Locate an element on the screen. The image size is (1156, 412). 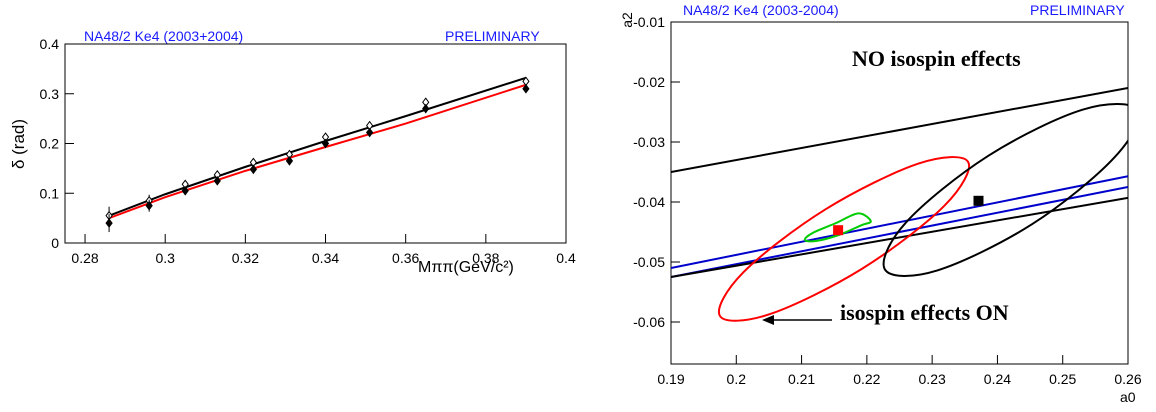
x-tick-label: 0.38 is located at coordinates (485, 258).